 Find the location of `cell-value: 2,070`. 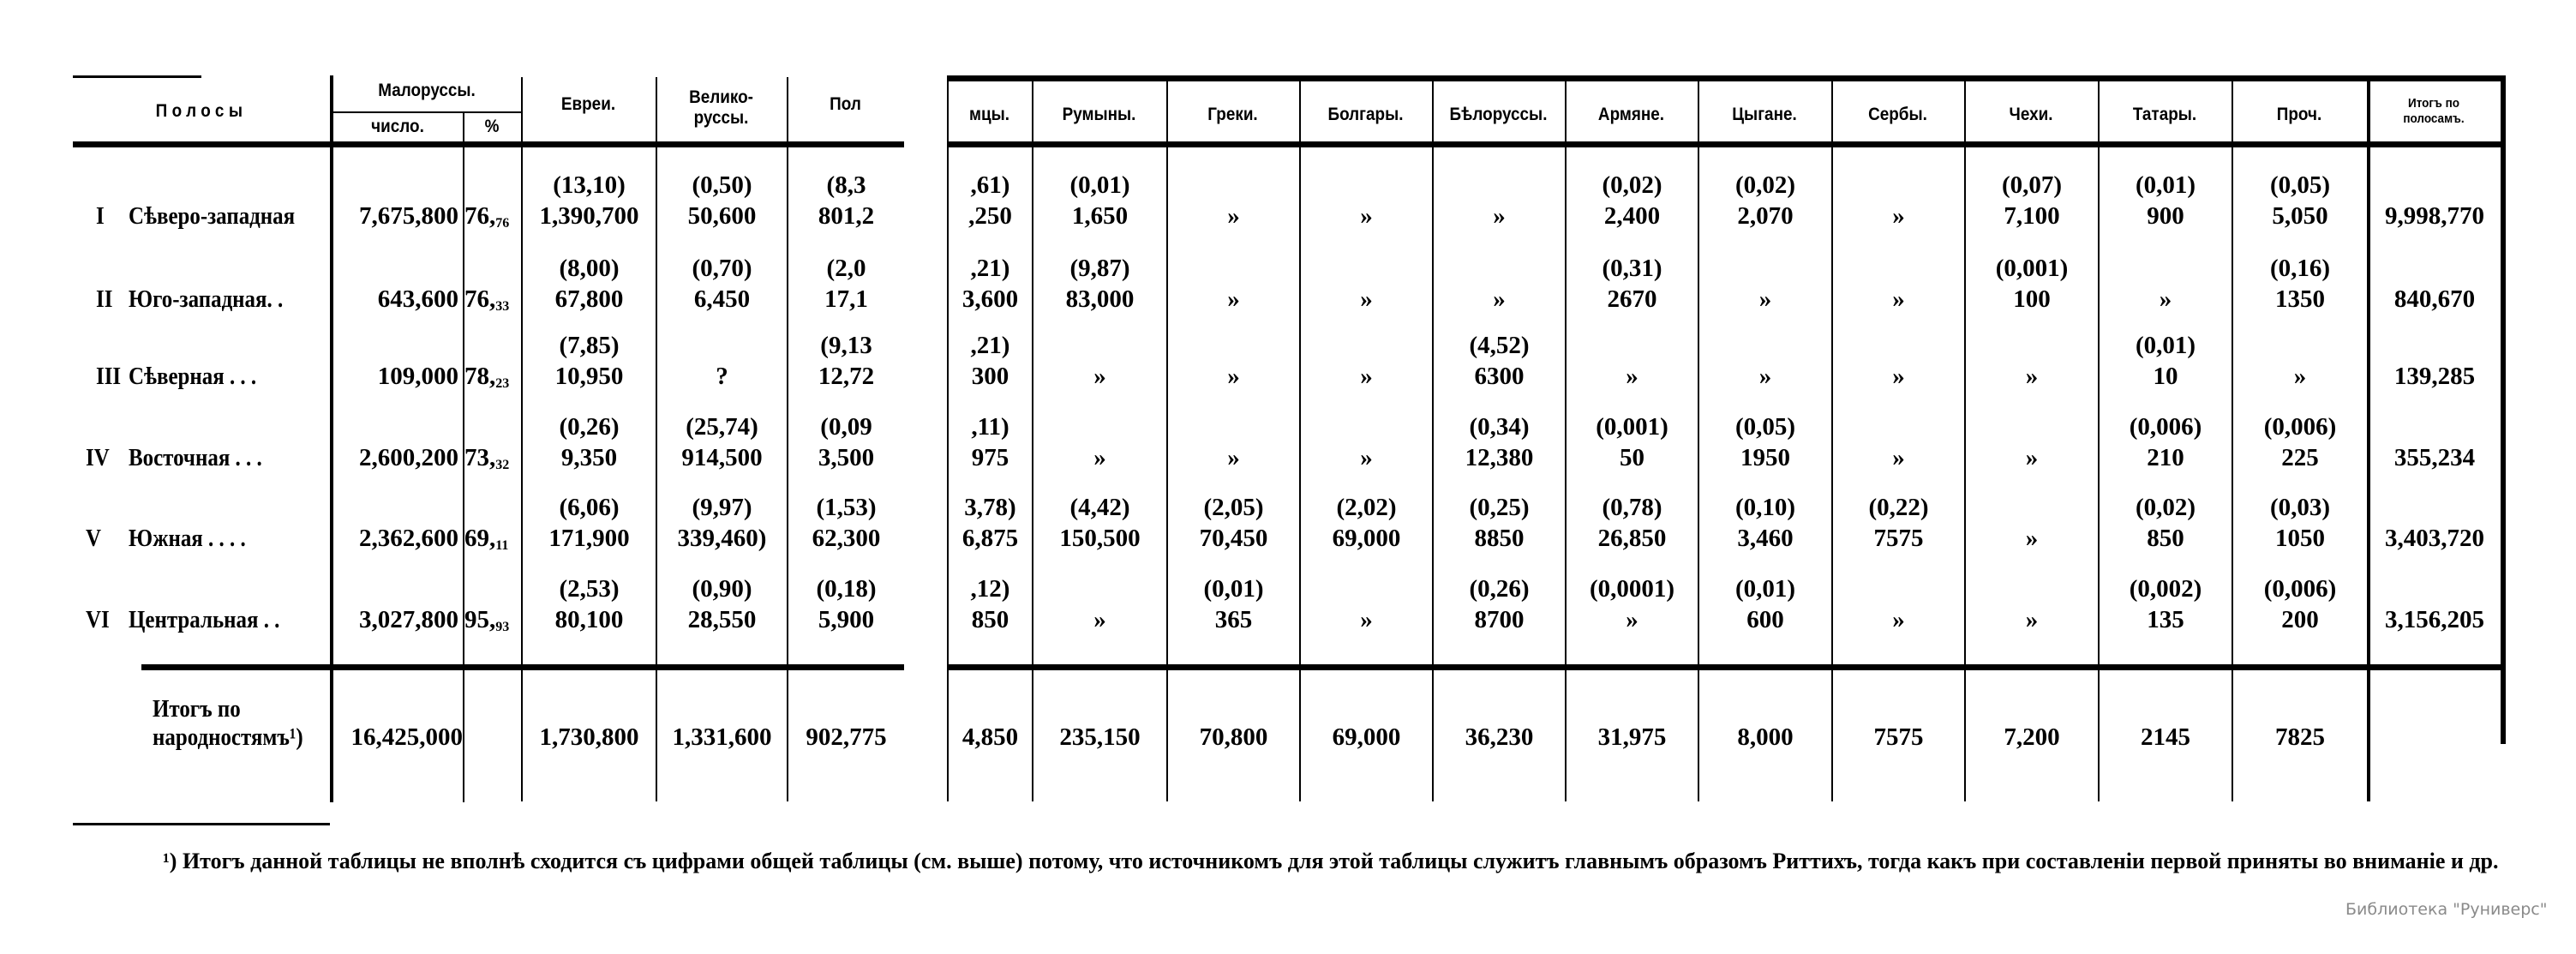

cell-value: 2,070 is located at coordinates (1765, 216).